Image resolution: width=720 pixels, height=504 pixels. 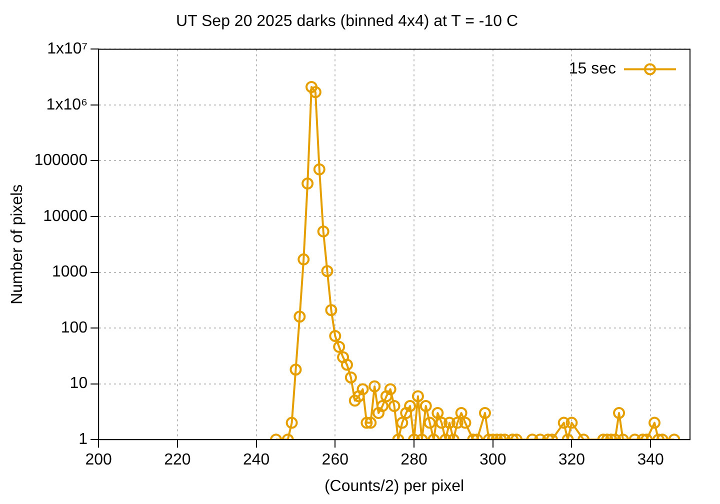 I want to click on x-tick-label: 280, so click(x=414, y=460).